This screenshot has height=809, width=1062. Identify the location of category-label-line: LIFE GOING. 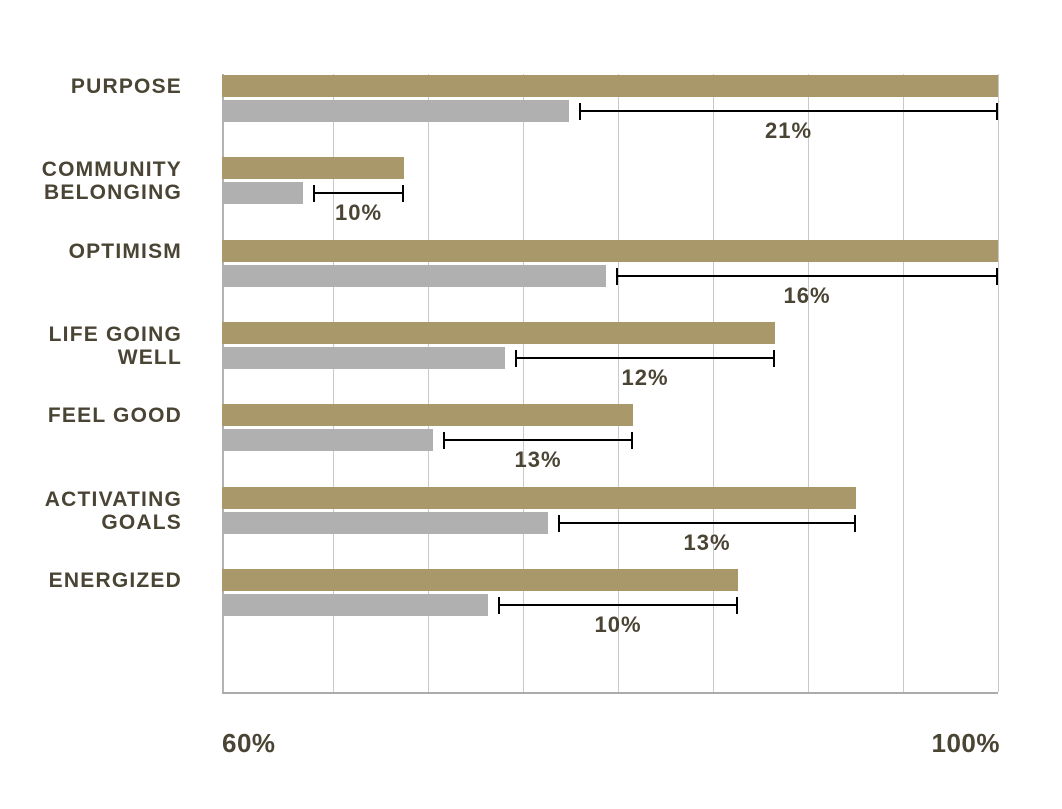
(115, 334).